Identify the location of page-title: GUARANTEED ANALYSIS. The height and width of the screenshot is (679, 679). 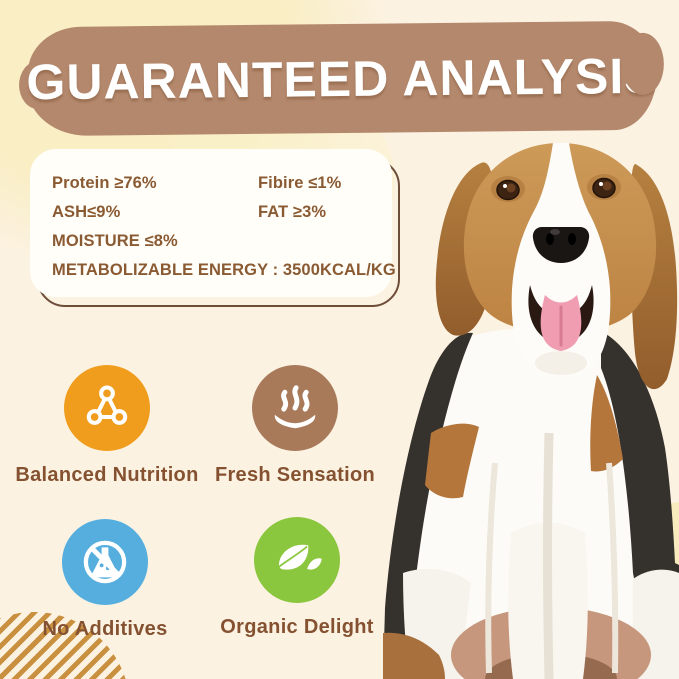
(342, 78).